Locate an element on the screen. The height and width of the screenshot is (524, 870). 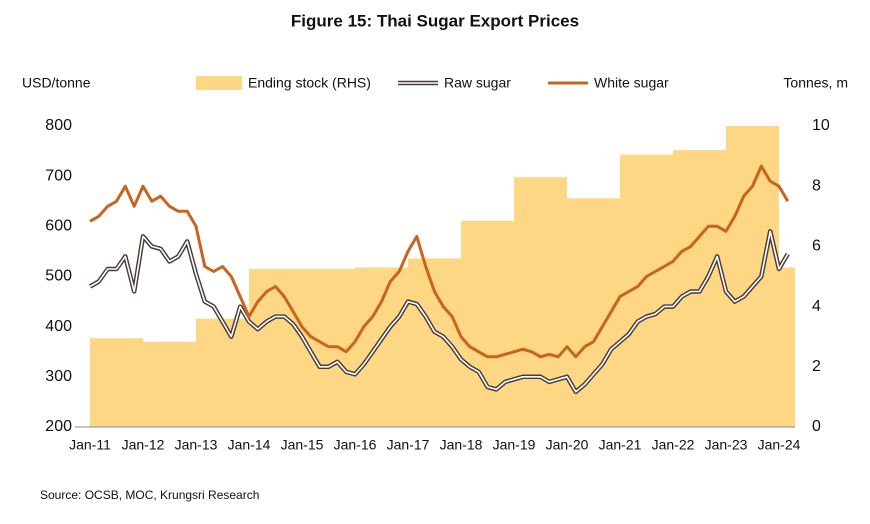
x-tick-label: Jan-16 is located at coordinates (355, 445).